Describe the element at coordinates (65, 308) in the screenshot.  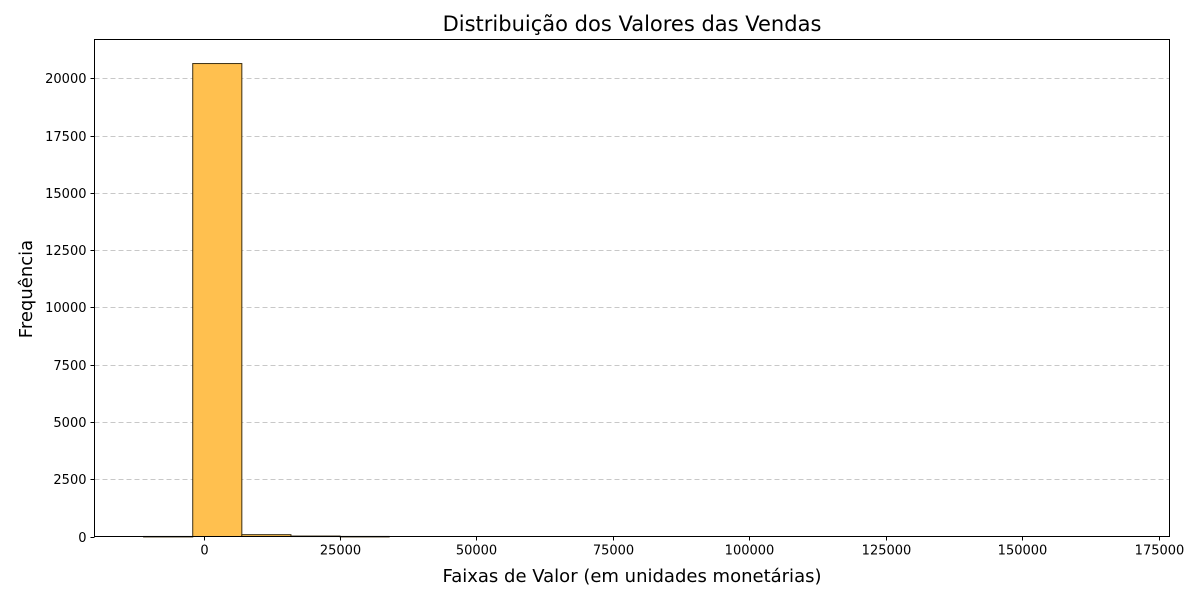
I see `y-tick-label: 10000` at that location.